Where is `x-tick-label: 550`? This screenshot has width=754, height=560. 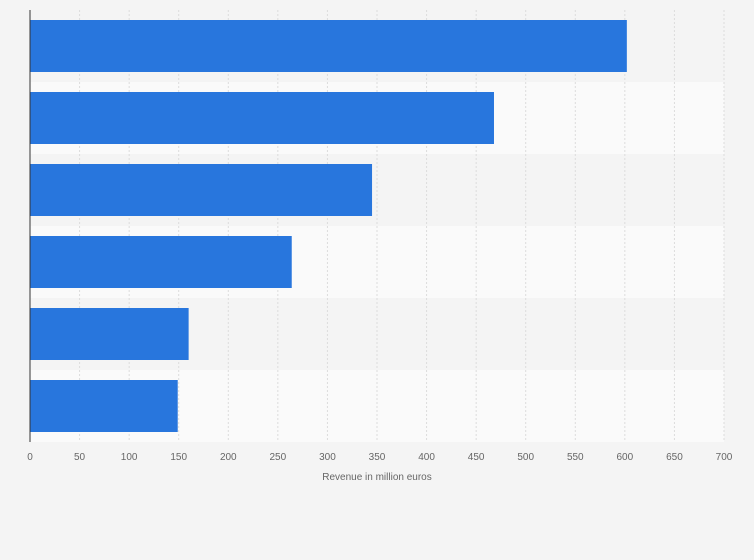 x-tick-label: 550 is located at coordinates (575, 457).